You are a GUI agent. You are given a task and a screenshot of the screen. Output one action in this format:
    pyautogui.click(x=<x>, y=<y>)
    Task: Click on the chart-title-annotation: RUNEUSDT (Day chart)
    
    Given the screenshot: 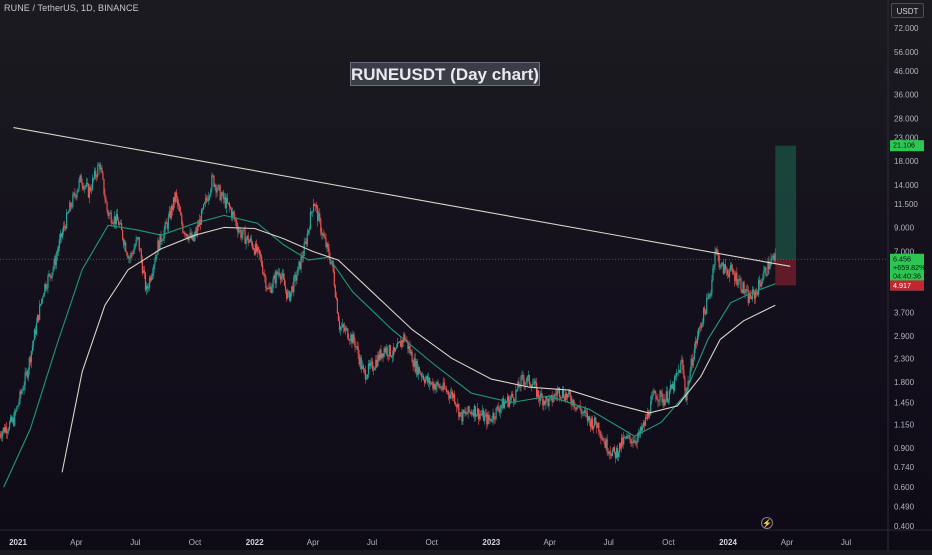 What is the action you would take?
    pyautogui.click(x=445, y=74)
    